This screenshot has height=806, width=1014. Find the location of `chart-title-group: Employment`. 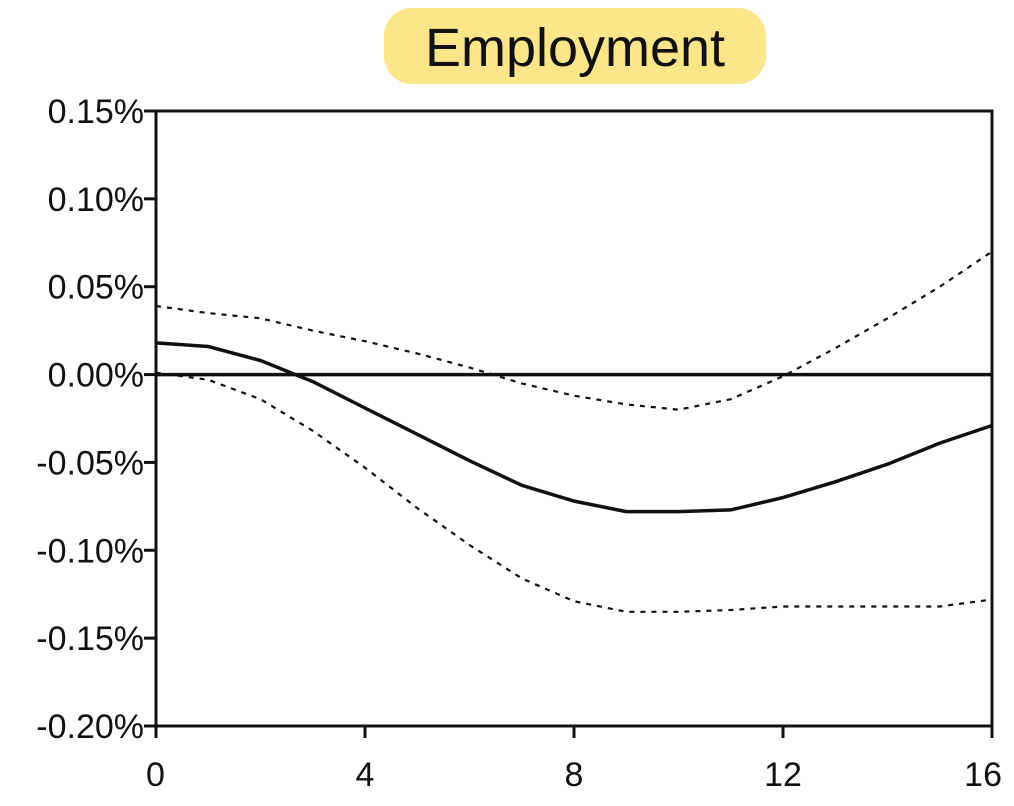

chart-title-group: Employment is located at coordinates (575, 46).